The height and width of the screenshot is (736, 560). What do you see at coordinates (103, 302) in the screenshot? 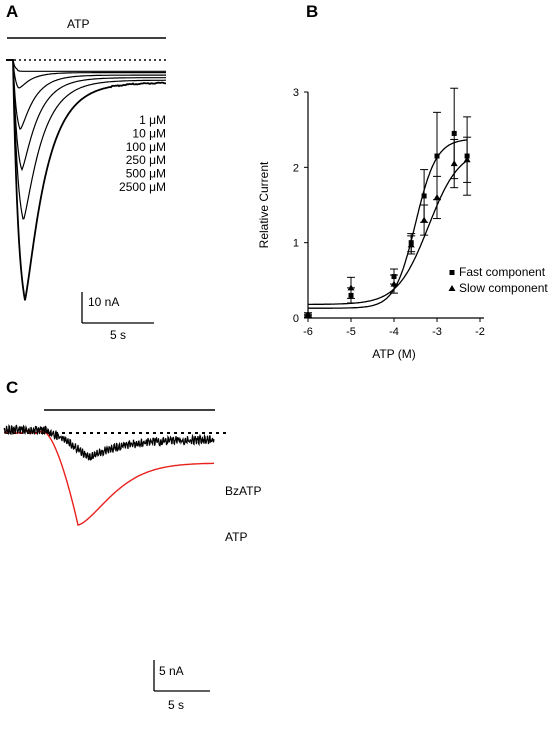
I see `scale-bar-current-label: 10 nA` at bounding box center [103, 302].